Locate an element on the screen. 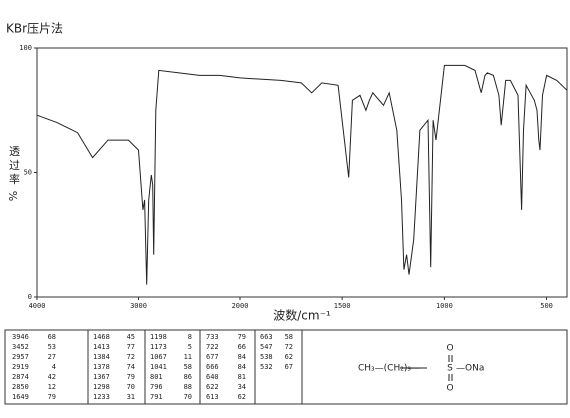 This screenshot has width=570, height=418. peak-wavenumber: 538 is located at coordinates (266, 357).